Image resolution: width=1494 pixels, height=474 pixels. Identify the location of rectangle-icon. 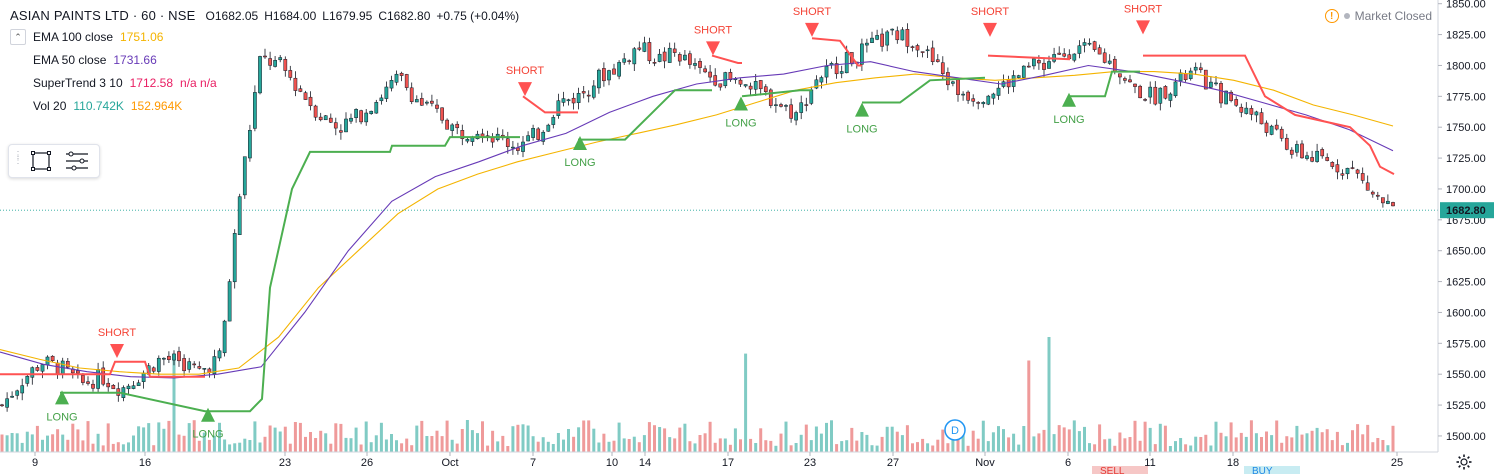
(41, 161).